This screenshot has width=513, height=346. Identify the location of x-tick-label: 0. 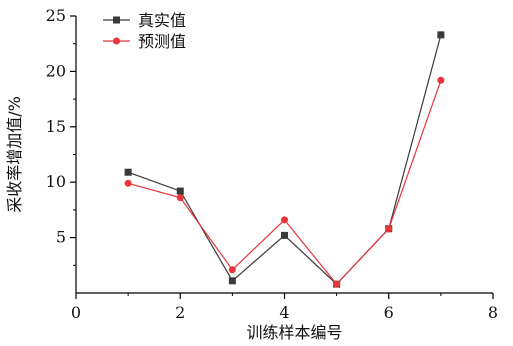
(76, 312).